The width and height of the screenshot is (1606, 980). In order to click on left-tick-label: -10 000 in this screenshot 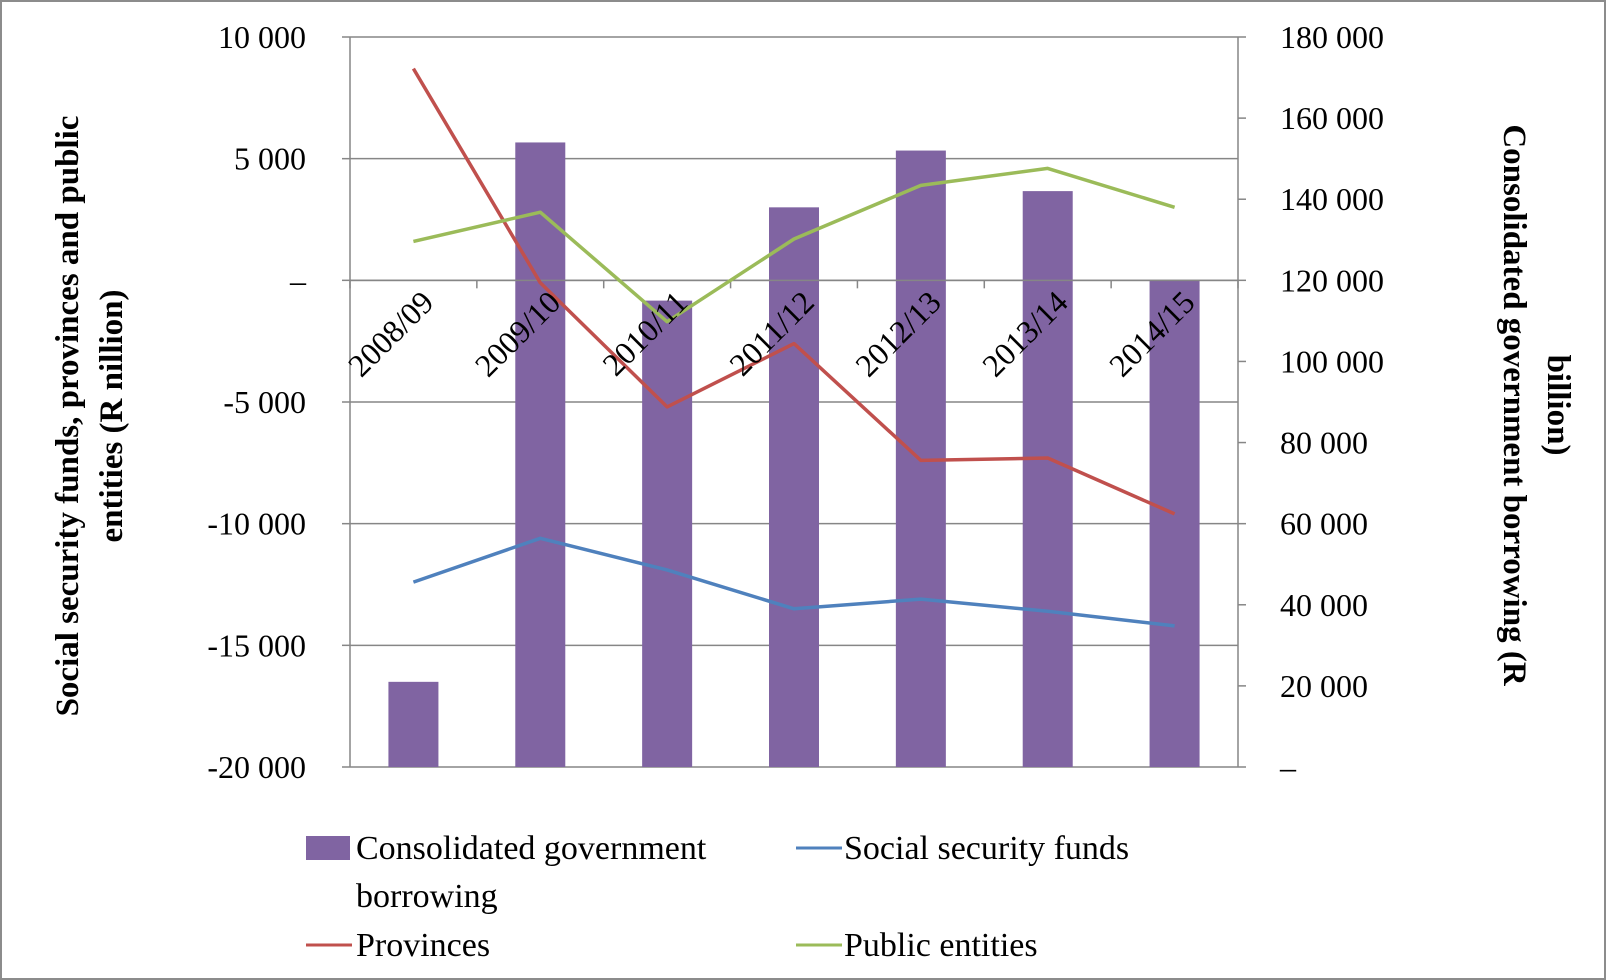, I will do `click(256, 524)`.